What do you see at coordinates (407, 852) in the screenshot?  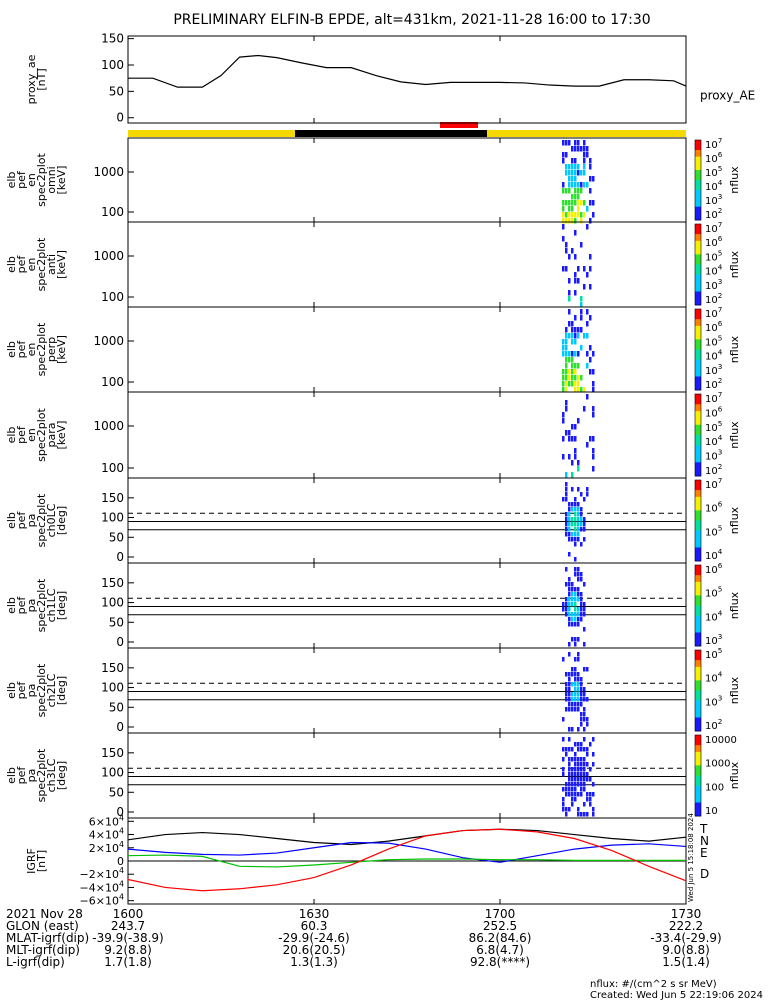 I see `igrf-N-line` at bounding box center [407, 852].